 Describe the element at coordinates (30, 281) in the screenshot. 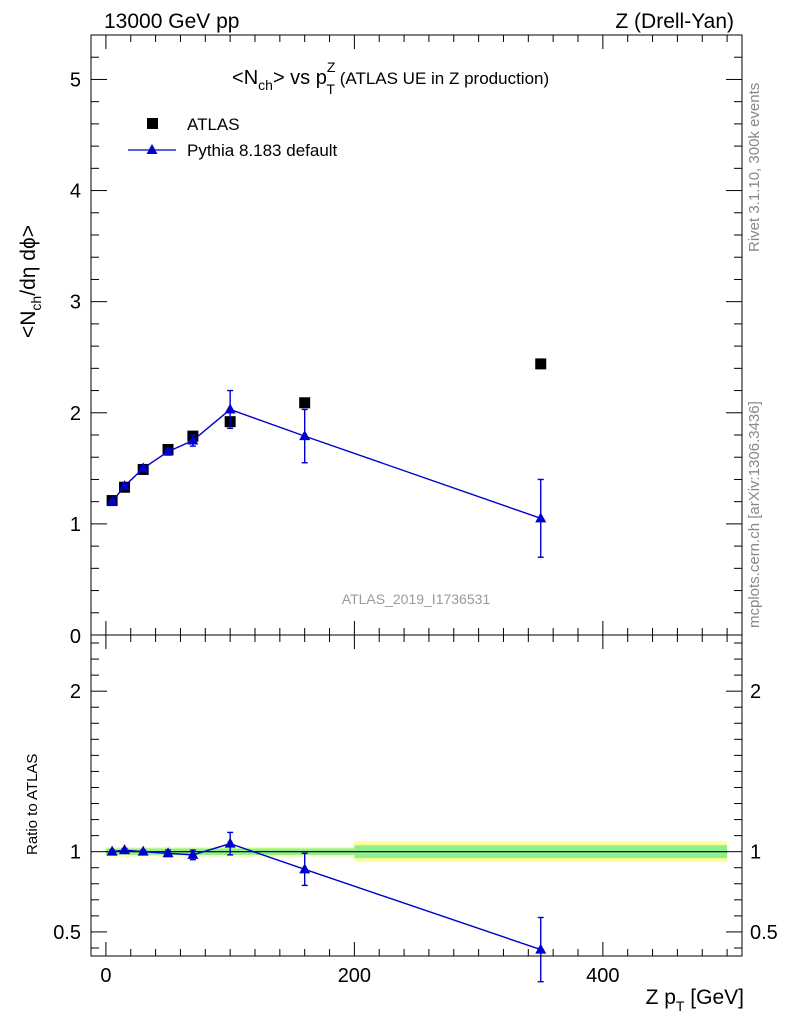

I see `main-y-axis-title: <Nch/dη dϕ>` at that location.